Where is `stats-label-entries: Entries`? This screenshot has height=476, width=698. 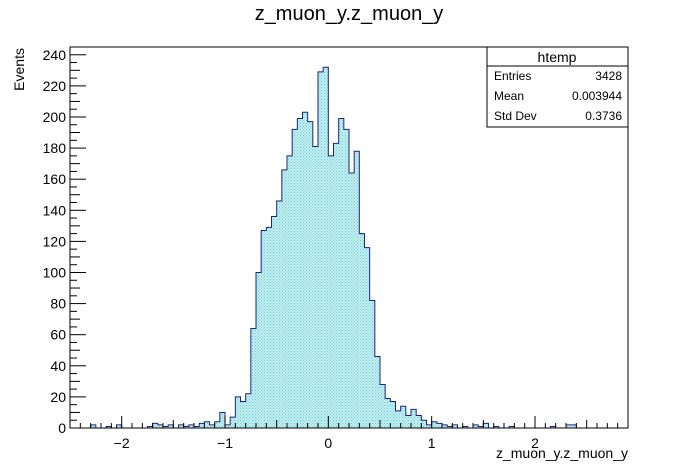
stats-label-entries: Entries is located at coordinates (512, 76).